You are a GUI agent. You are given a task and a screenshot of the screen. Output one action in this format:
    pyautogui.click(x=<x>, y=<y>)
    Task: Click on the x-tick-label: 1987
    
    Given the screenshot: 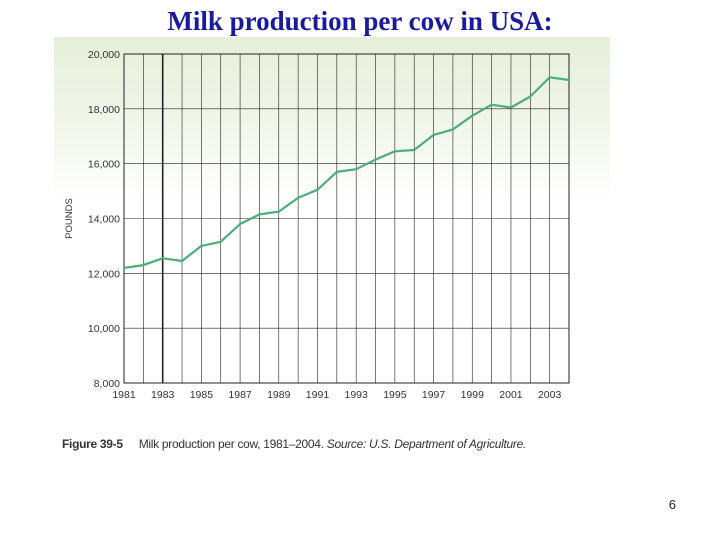 What is the action you would take?
    pyautogui.click(x=240, y=395)
    